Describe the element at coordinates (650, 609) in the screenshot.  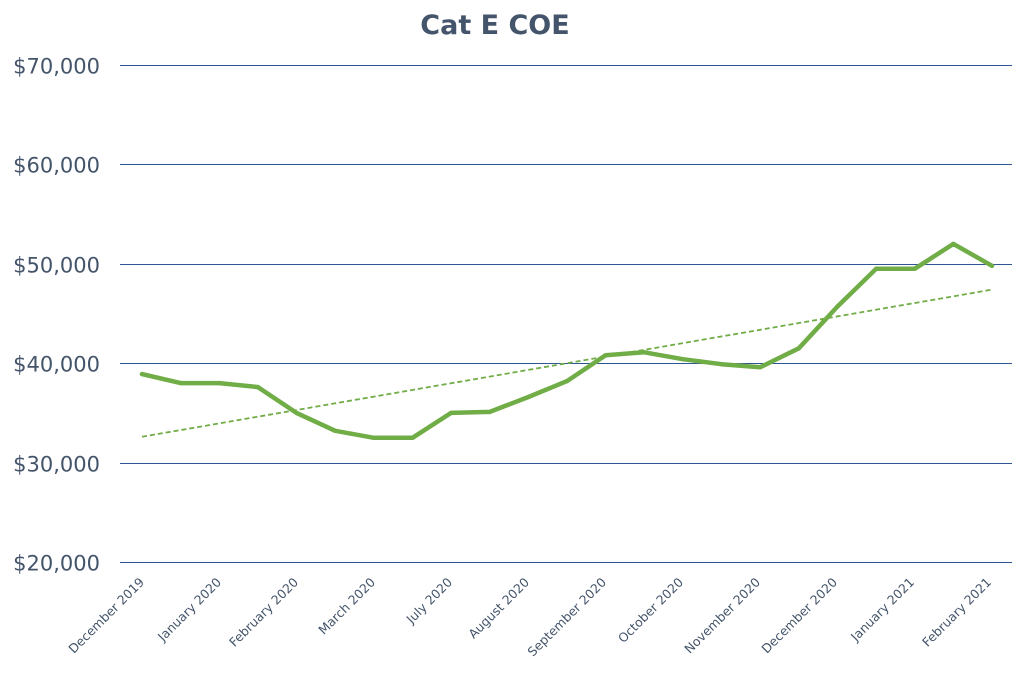
I see `x-tick-label: October 2020` at that location.